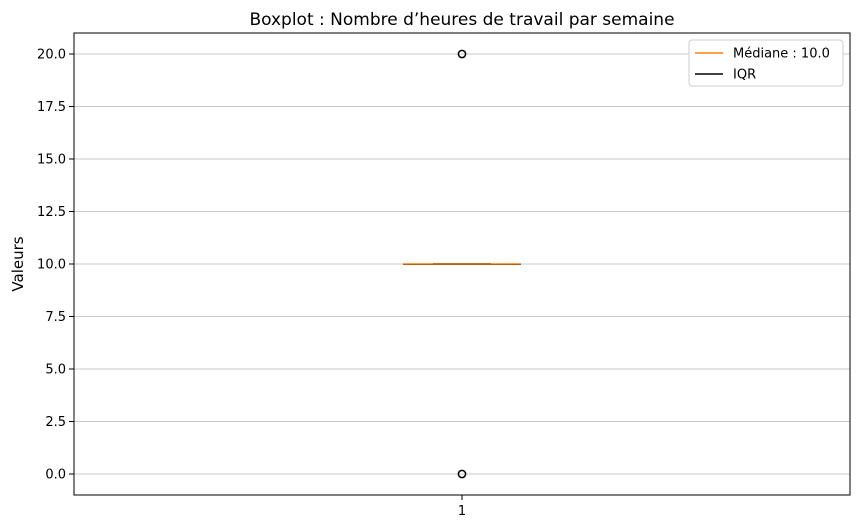 The image size is (859, 529). Describe the element at coordinates (51, 160) in the screenshot. I see `y-tick-label: 15.0` at that location.